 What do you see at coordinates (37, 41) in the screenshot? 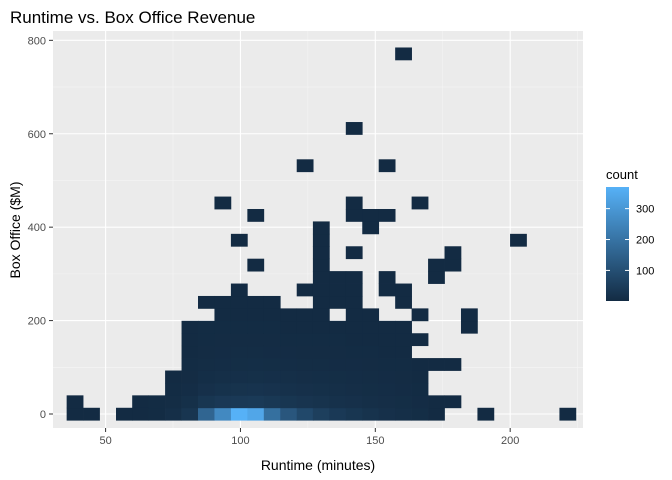
I see `y-tick-label: 800` at bounding box center [37, 41].